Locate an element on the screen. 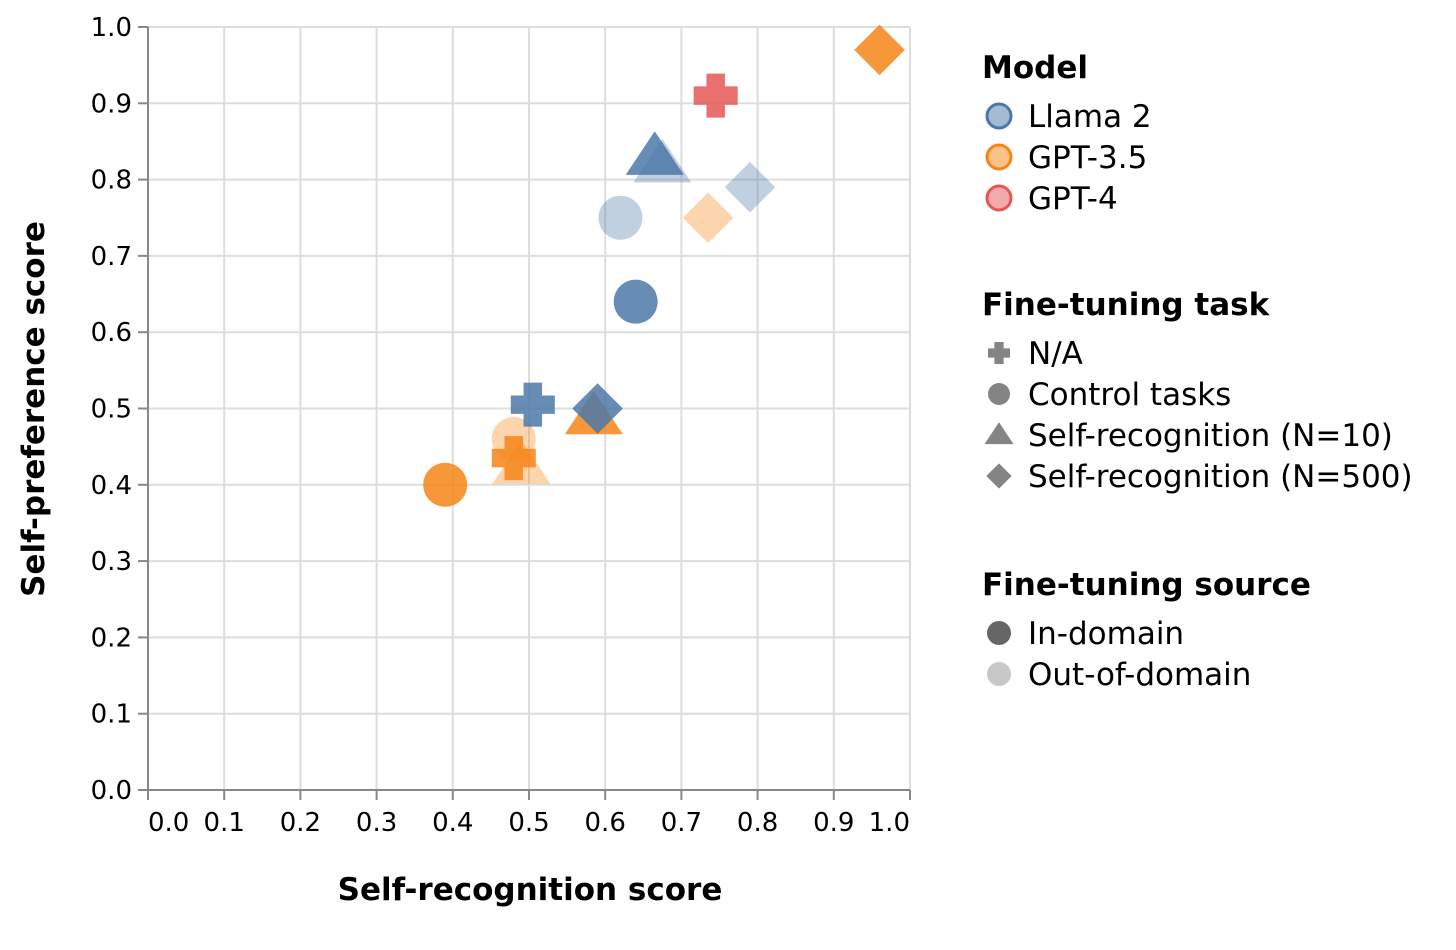  y-tick-label: 1.0 is located at coordinates (111, 28).